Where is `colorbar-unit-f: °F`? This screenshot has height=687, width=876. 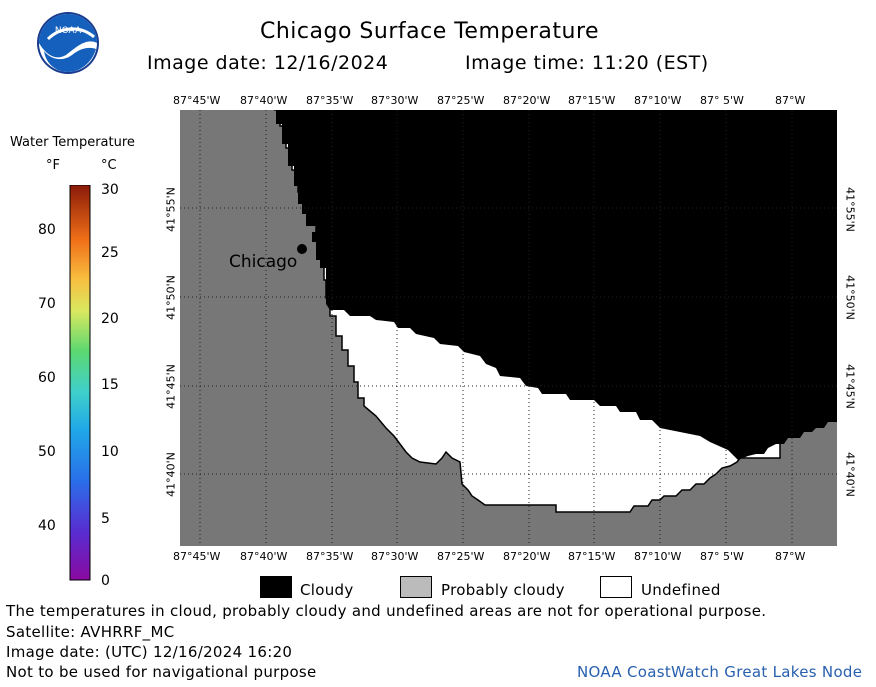
colorbar-unit-f: °F is located at coordinates (53, 165).